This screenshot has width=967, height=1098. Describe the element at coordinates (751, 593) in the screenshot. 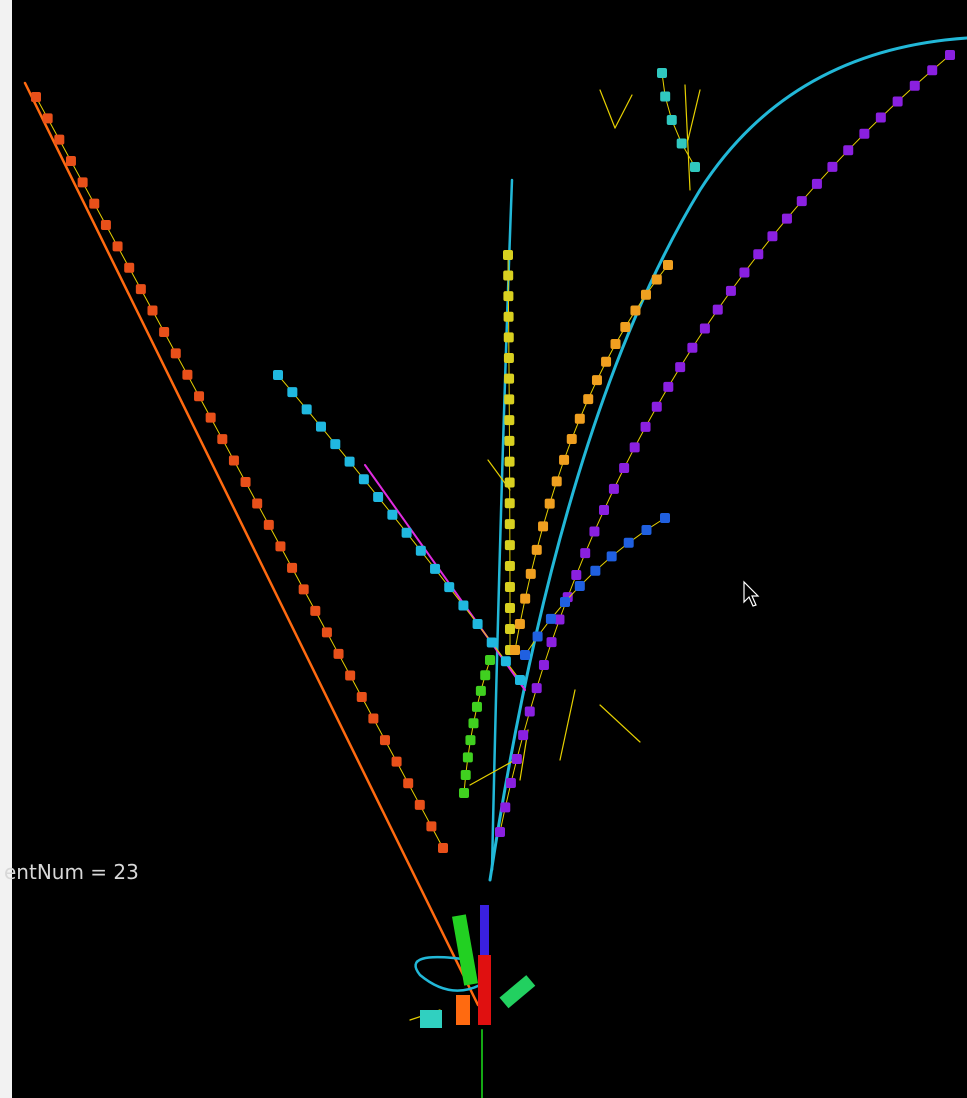

I see `mouse-cursor` at that location.